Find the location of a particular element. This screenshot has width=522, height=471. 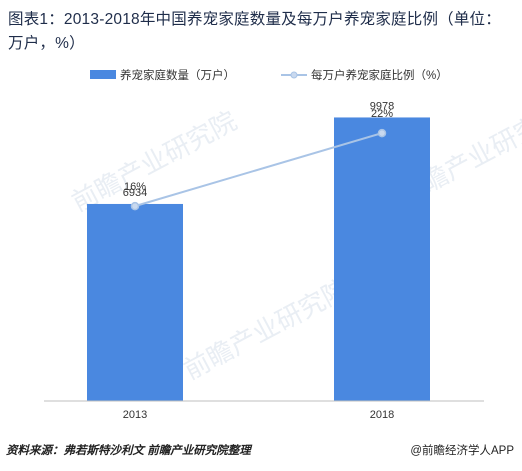

bar-value-label: 6934 is located at coordinates (135, 193).